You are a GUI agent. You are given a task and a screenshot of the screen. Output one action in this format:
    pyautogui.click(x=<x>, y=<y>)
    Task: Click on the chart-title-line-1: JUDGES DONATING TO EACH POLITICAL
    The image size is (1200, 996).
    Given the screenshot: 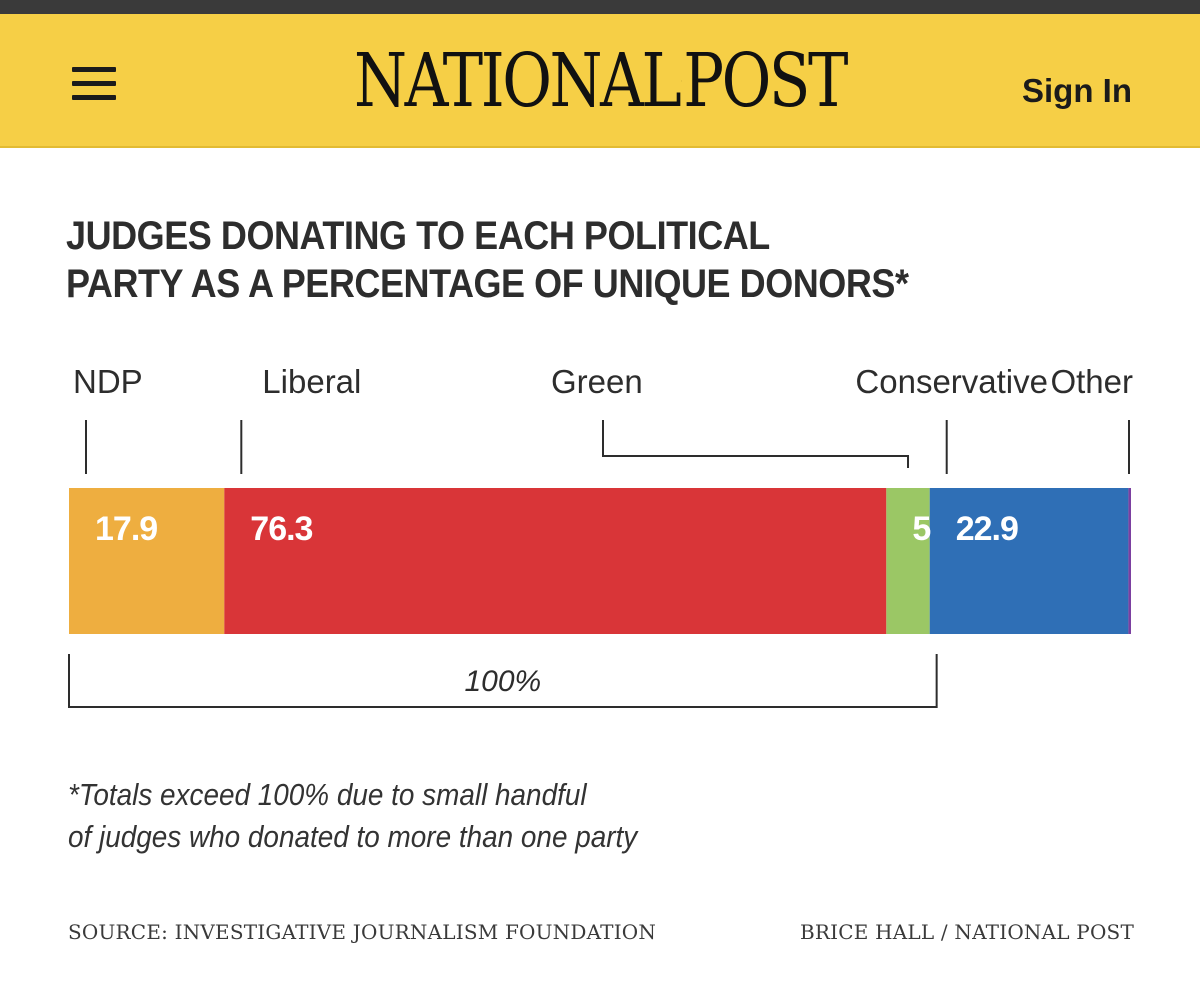 What is the action you would take?
    pyautogui.click(x=418, y=236)
    